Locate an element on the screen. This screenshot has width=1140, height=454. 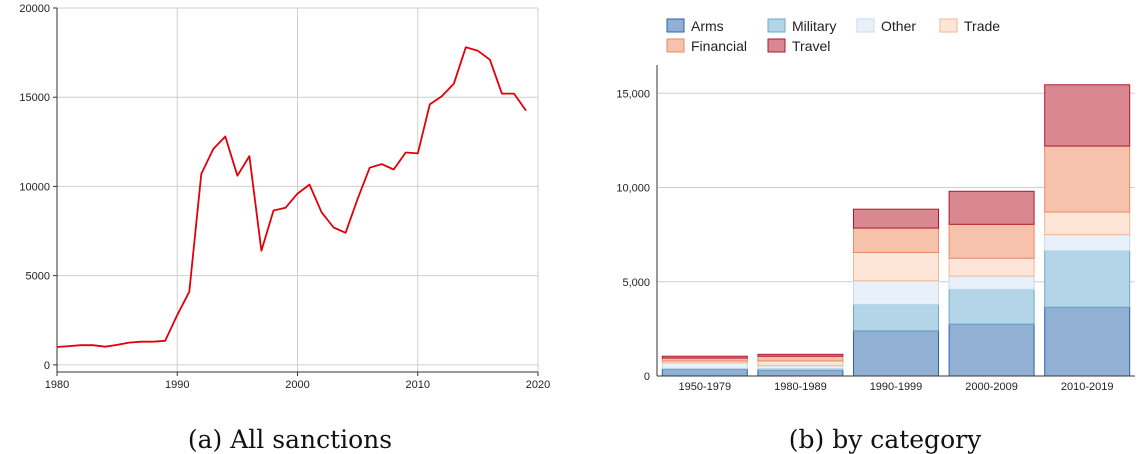
bar-travel-2000-2009 is located at coordinates (991, 207).